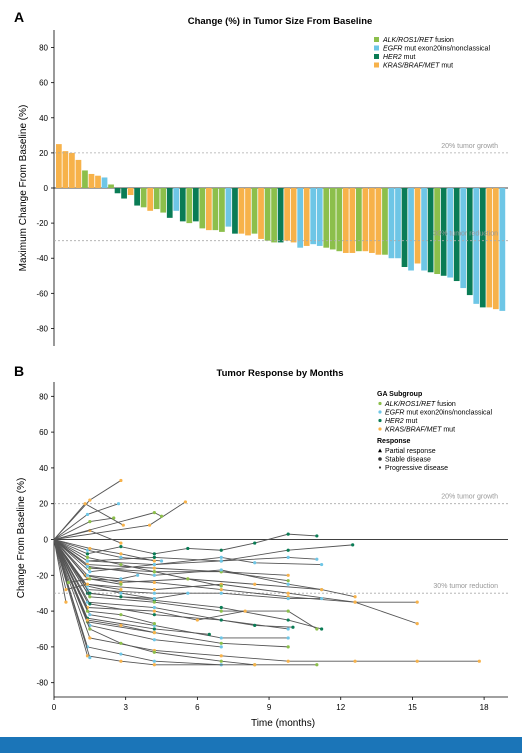 The height and width of the screenshot is (753, 522). I want to click on panel-b-legend-item: ALK/ROS1/RET fusion, so click(420, 404).